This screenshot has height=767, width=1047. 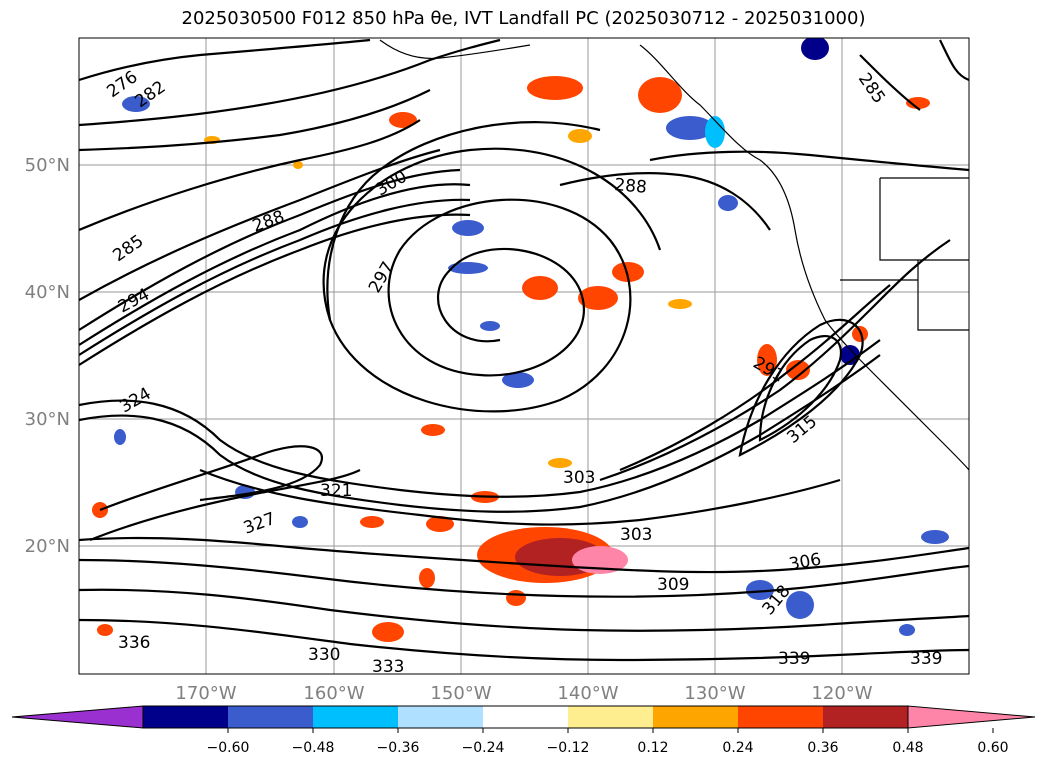 What do you see at coordinates (134, 643) in the screenshot?
I see `contour-label: 336` at bounding box center [134, 643].